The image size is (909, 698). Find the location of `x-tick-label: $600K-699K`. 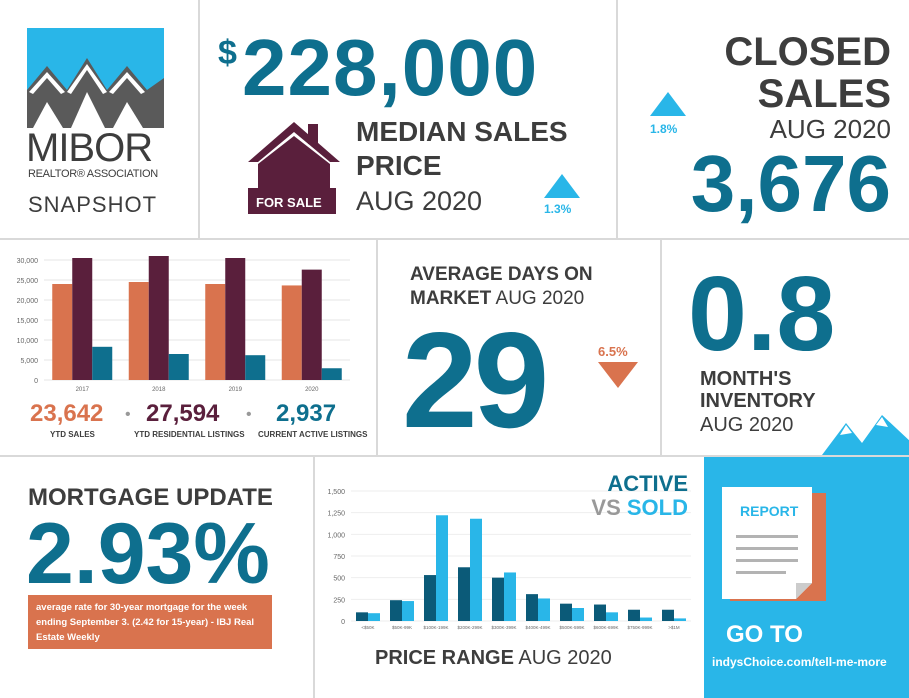

x-tick-label: $600K-699K is located at coordinates (605, 627).